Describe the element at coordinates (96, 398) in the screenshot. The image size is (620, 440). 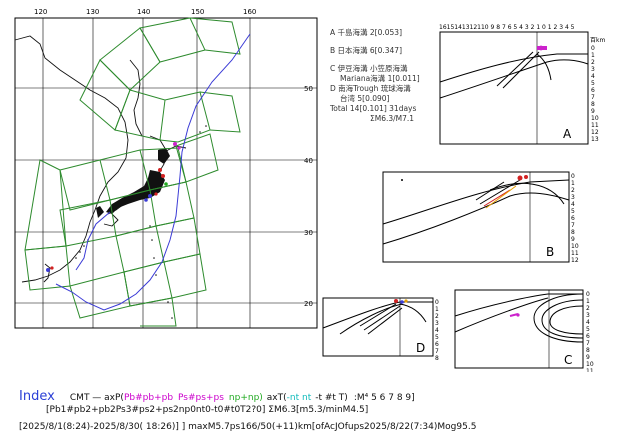
I see `cmt-prefix: CMT — axP(` at that location.